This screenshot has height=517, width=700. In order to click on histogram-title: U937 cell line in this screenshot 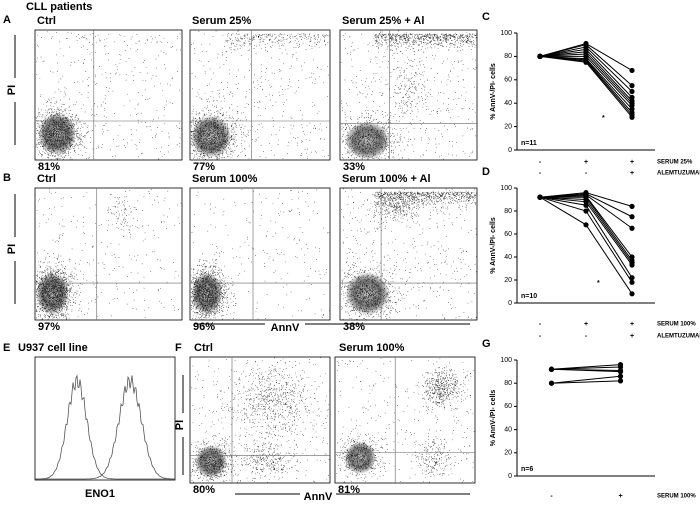, I will do `click(53, 348)`.